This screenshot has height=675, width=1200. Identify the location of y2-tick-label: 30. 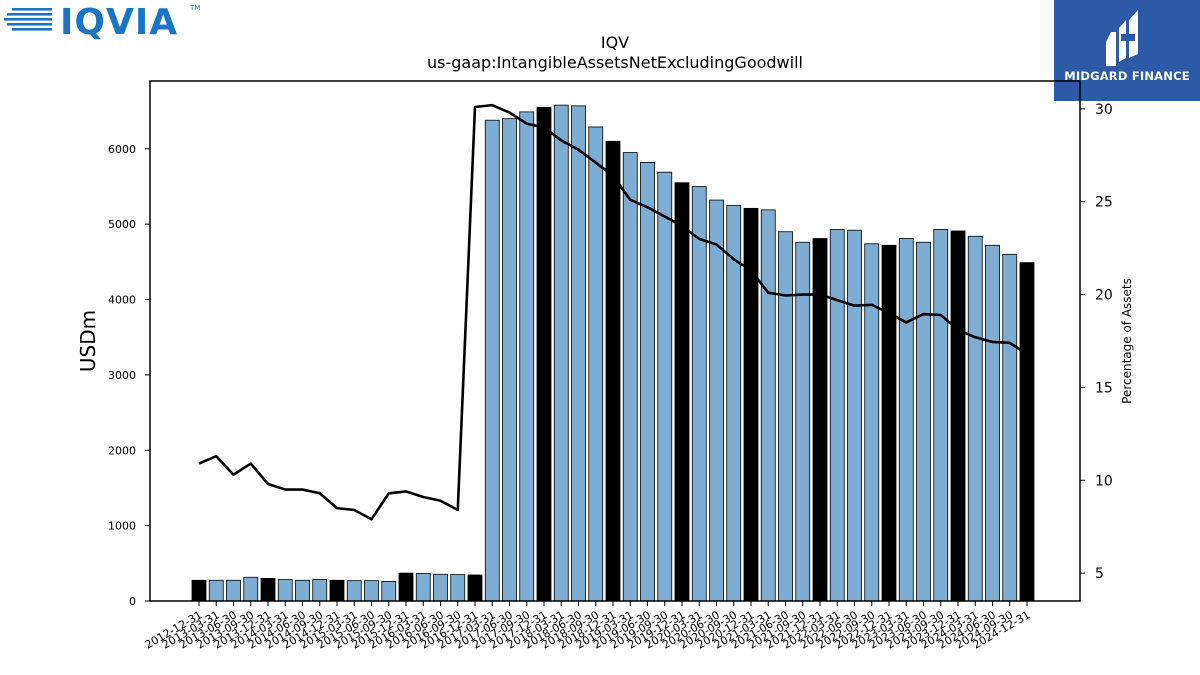
(1104, 110).